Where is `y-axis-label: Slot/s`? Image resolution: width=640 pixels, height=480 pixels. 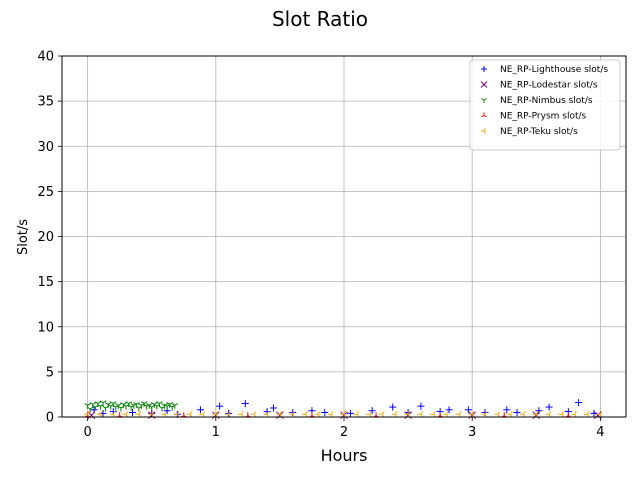
y-axis-label: Slot/s is located at coordinates (23, 237).